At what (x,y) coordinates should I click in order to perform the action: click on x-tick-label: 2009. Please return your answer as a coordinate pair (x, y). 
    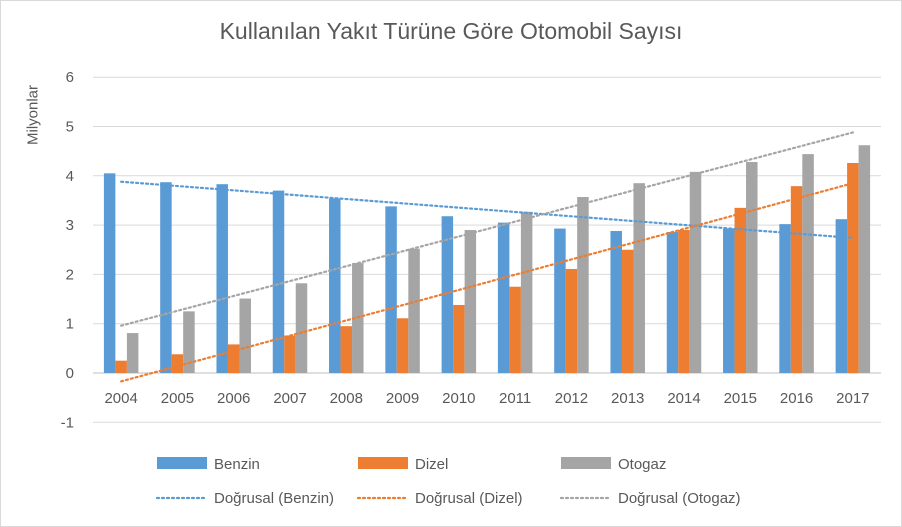
    Looking at the image, I should click on (402, 398).